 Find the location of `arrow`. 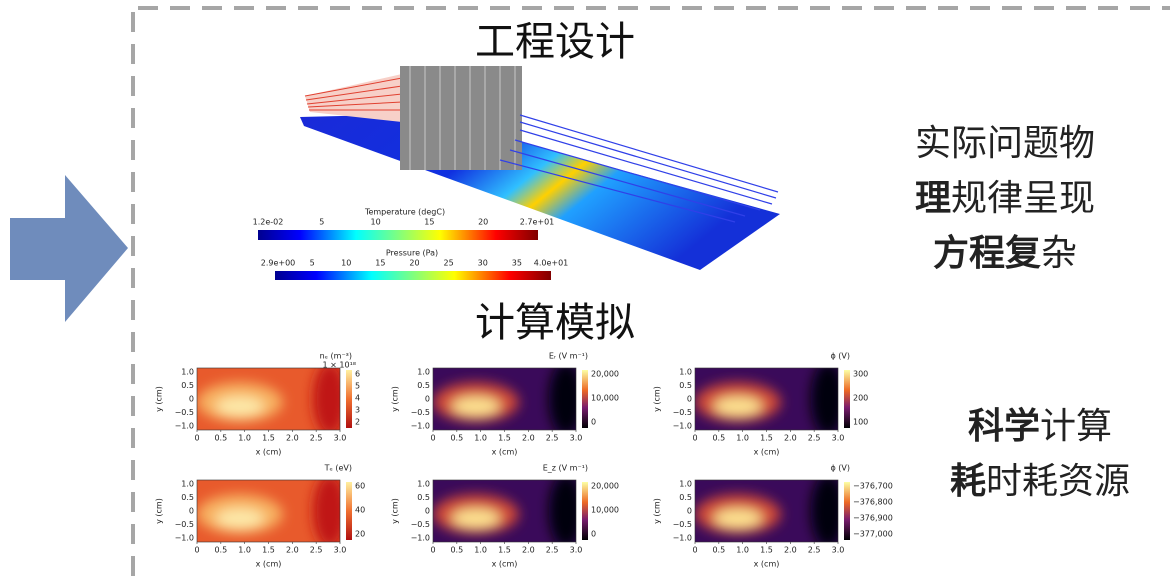

arrow is located at coordinates (69, 248).